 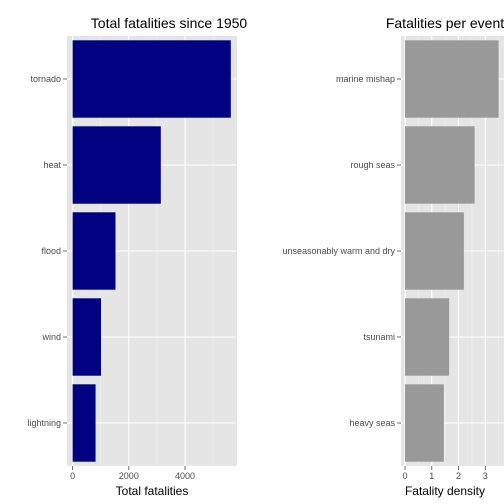 What do you see at coordinates (44, 423) in the screenshot?
I see `y-tick-label: lightning` at bounding box center [44, 423].